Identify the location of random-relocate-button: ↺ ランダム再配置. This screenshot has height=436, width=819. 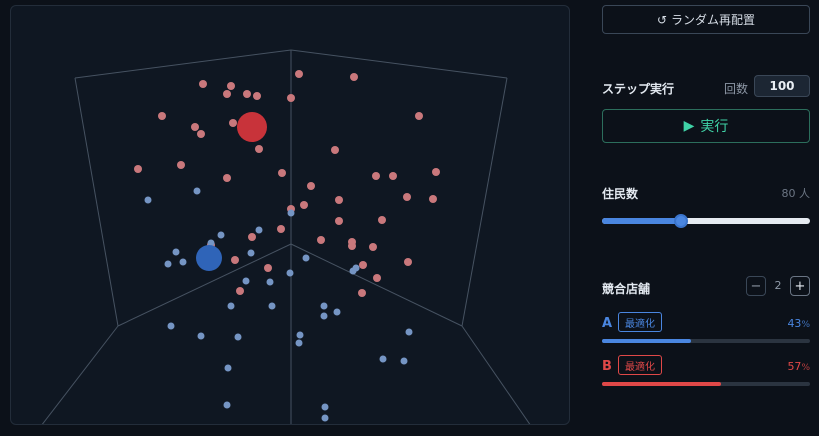
(706, 19).